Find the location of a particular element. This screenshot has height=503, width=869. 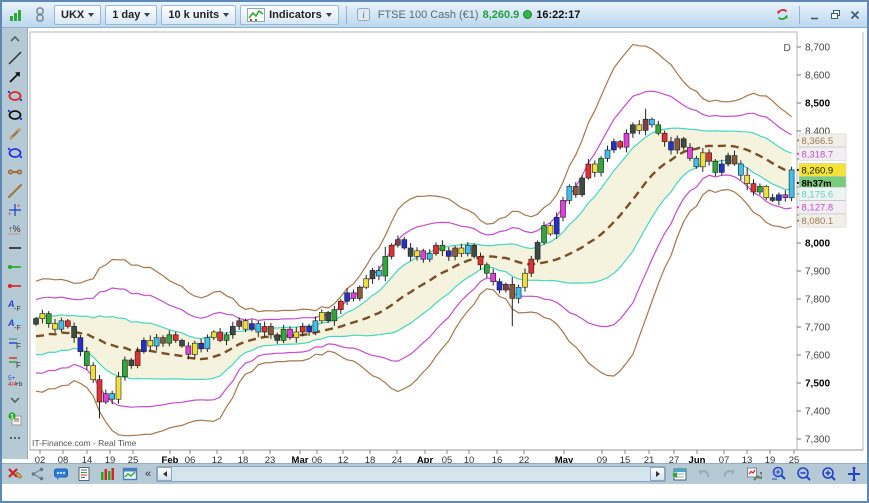

price-tick-label: 7,800 is located at coordinates (817, 300).